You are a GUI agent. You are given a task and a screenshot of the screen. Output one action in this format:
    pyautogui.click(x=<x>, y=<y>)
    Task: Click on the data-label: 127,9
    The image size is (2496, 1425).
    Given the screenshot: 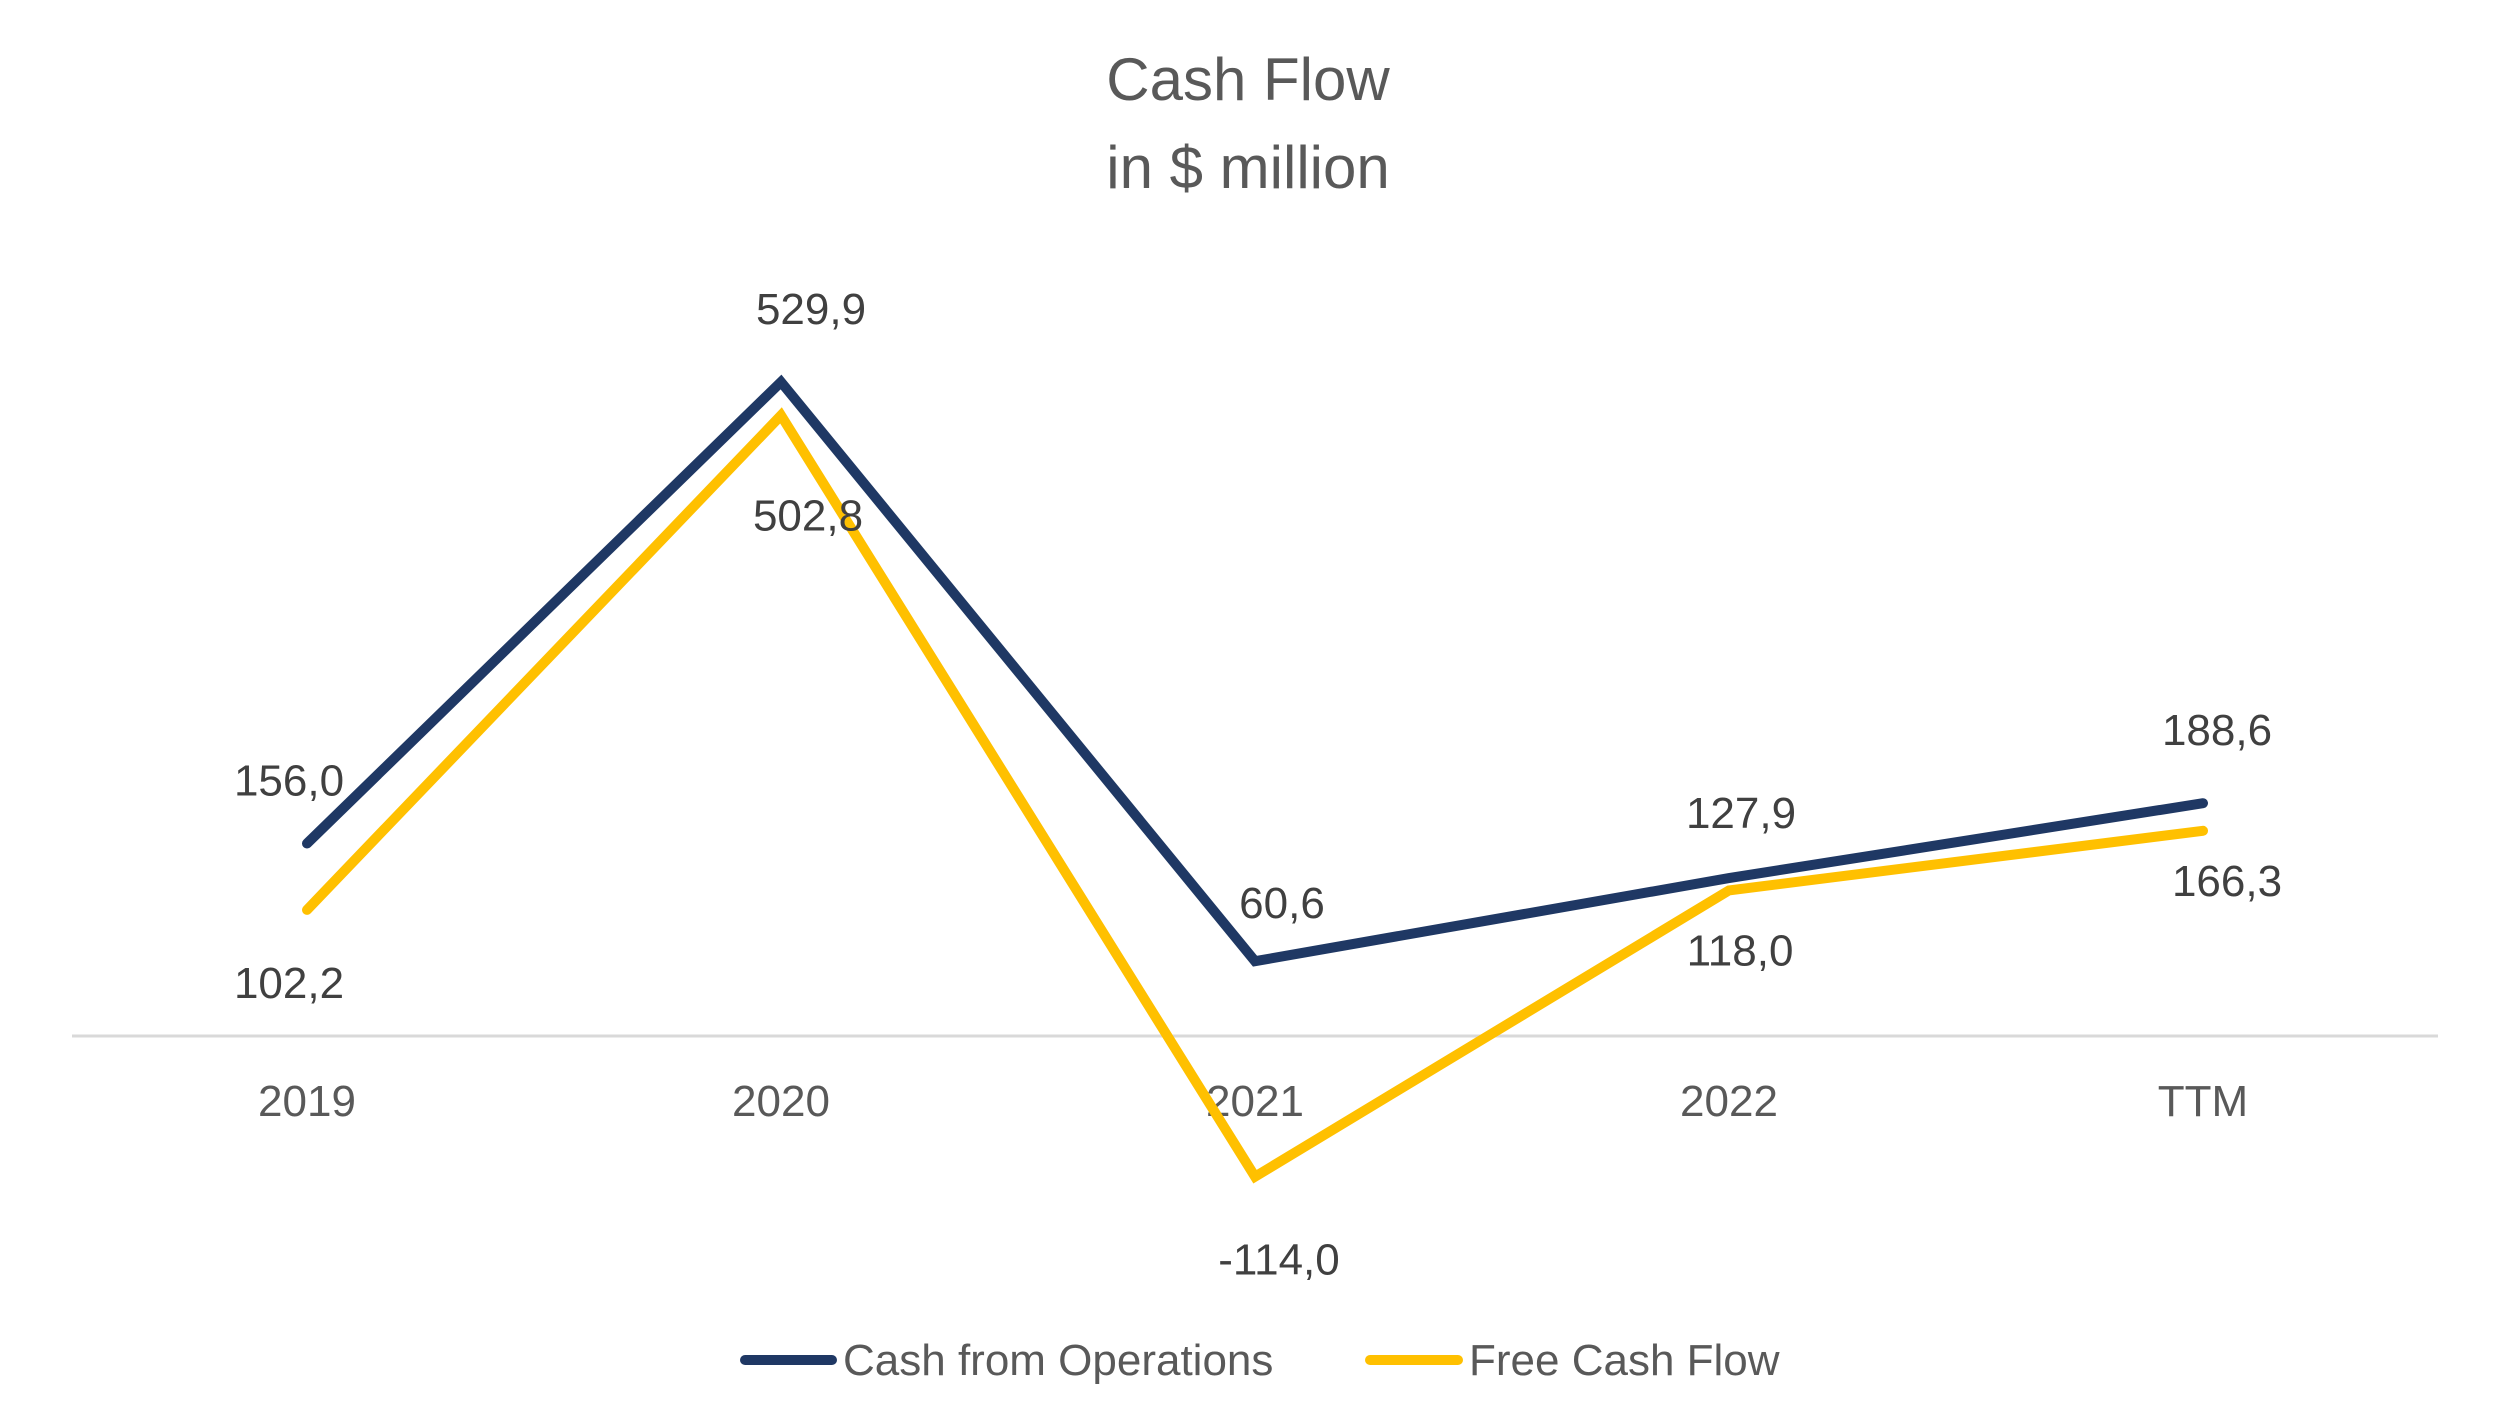 What is the action you would take?
    pyautogui.click(x=1741, y=813)
    